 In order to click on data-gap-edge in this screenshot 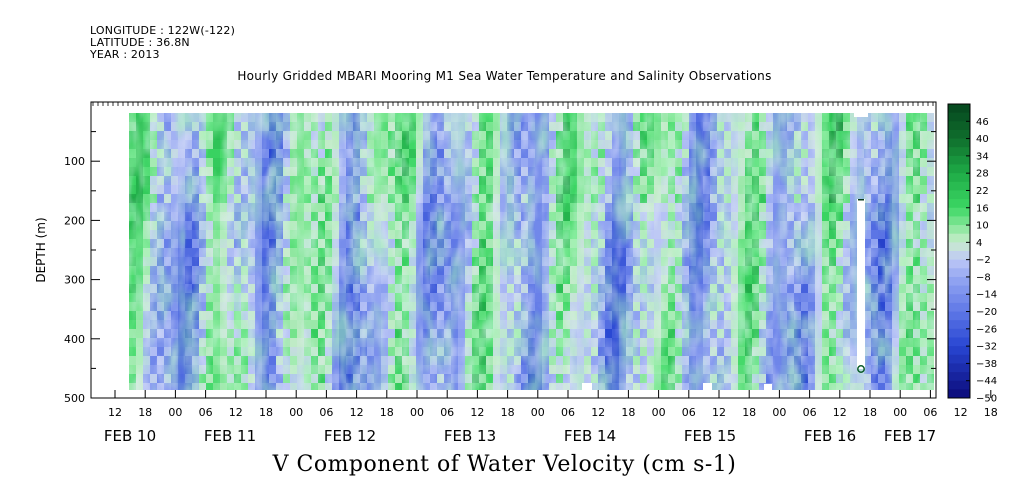, I will do `click(861, 200)`.